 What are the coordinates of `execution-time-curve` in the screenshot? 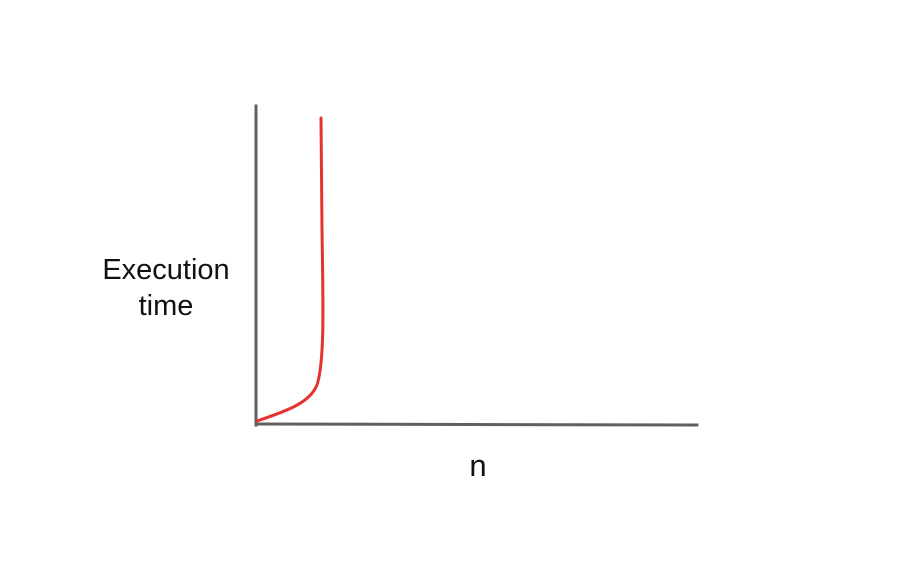 It's located at (290, 269).